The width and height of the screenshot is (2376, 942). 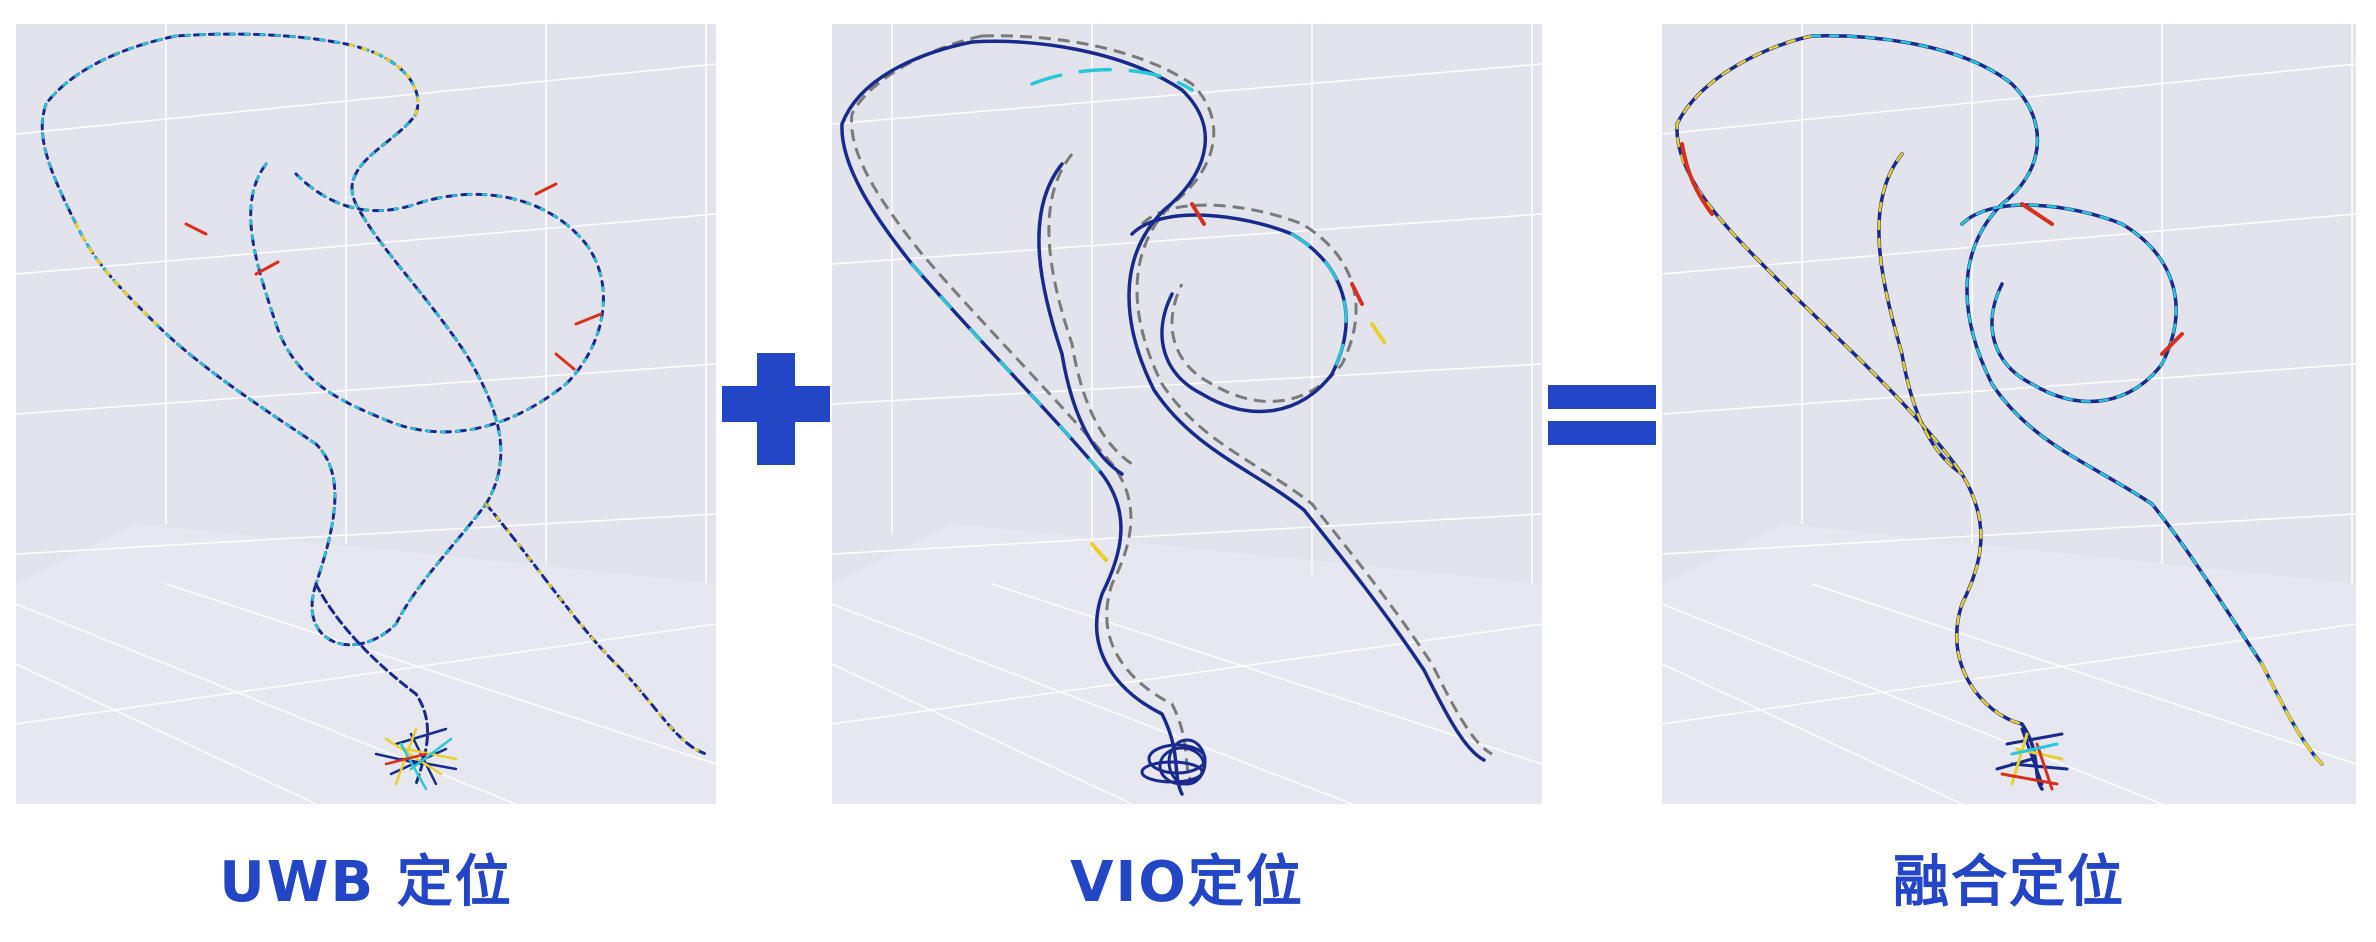 I want to click on vio-caption: VIO定位, so click(x=1187, y=882).